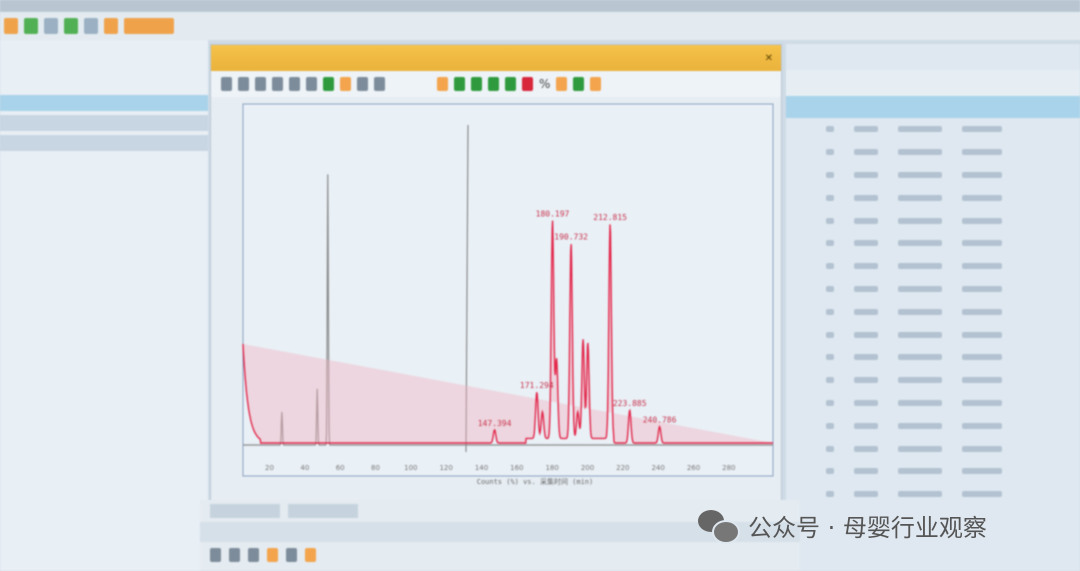 The height and width of the screenshot is (571, 1080). Describe the element at coordinates (340, 468) in the screenshot. I see `x-tick-label: 60` at that location.